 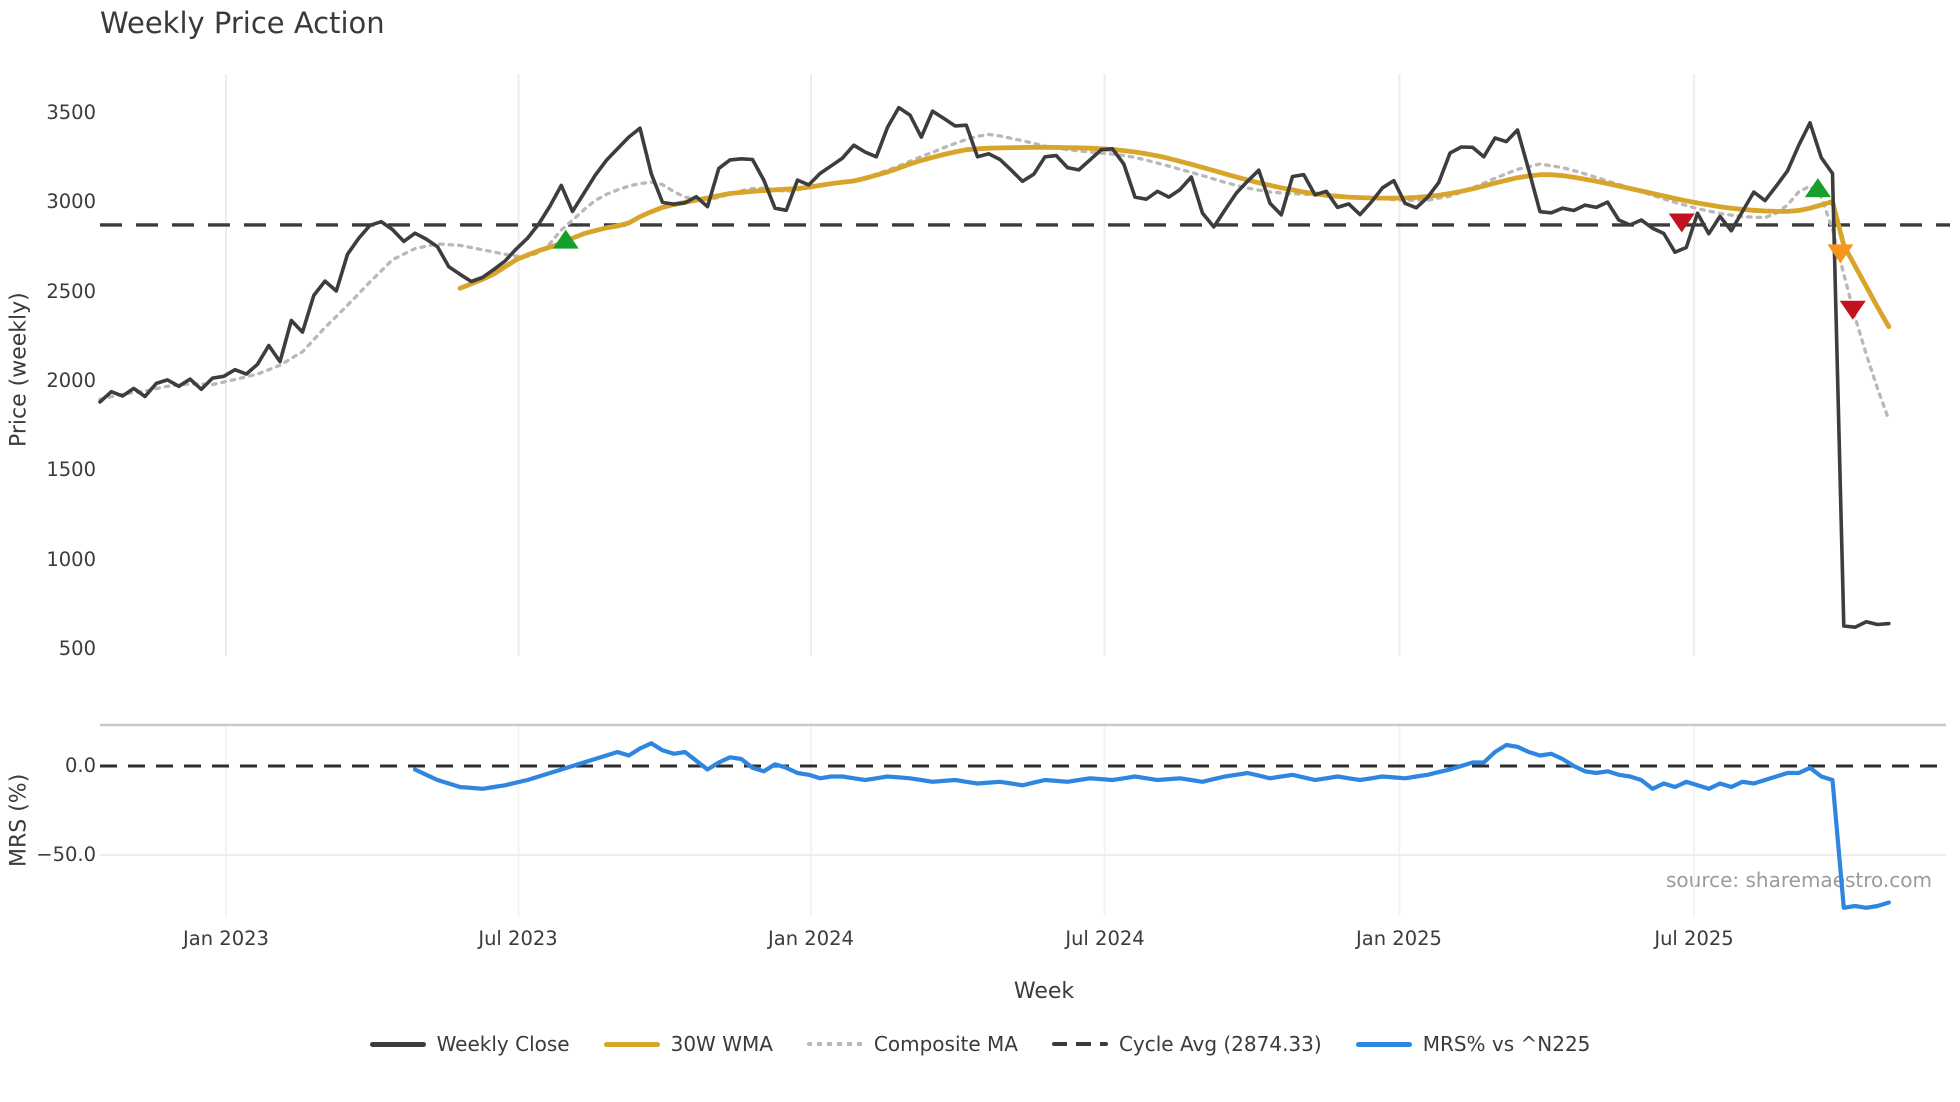 What do you see at coordinates (503, 1044) in the screenshot?
I see `legend-label: Weekly Close` at bounding box center [503, 1044].